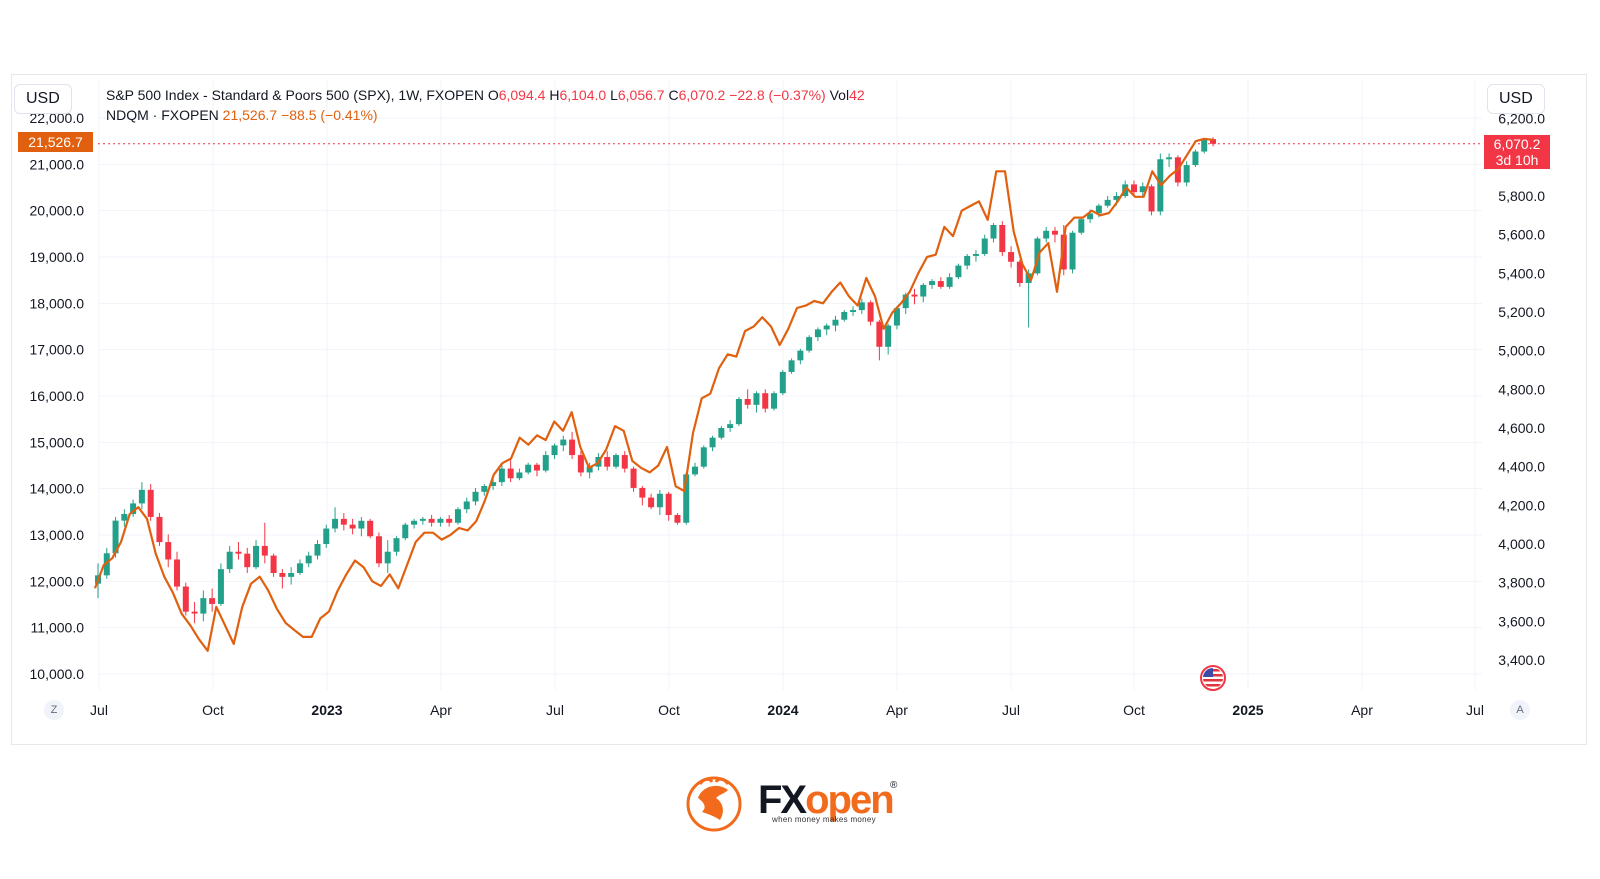 The width and height of the screenshot is (1600, 879). I want to click on volume-value: 42, so click(857, 95).